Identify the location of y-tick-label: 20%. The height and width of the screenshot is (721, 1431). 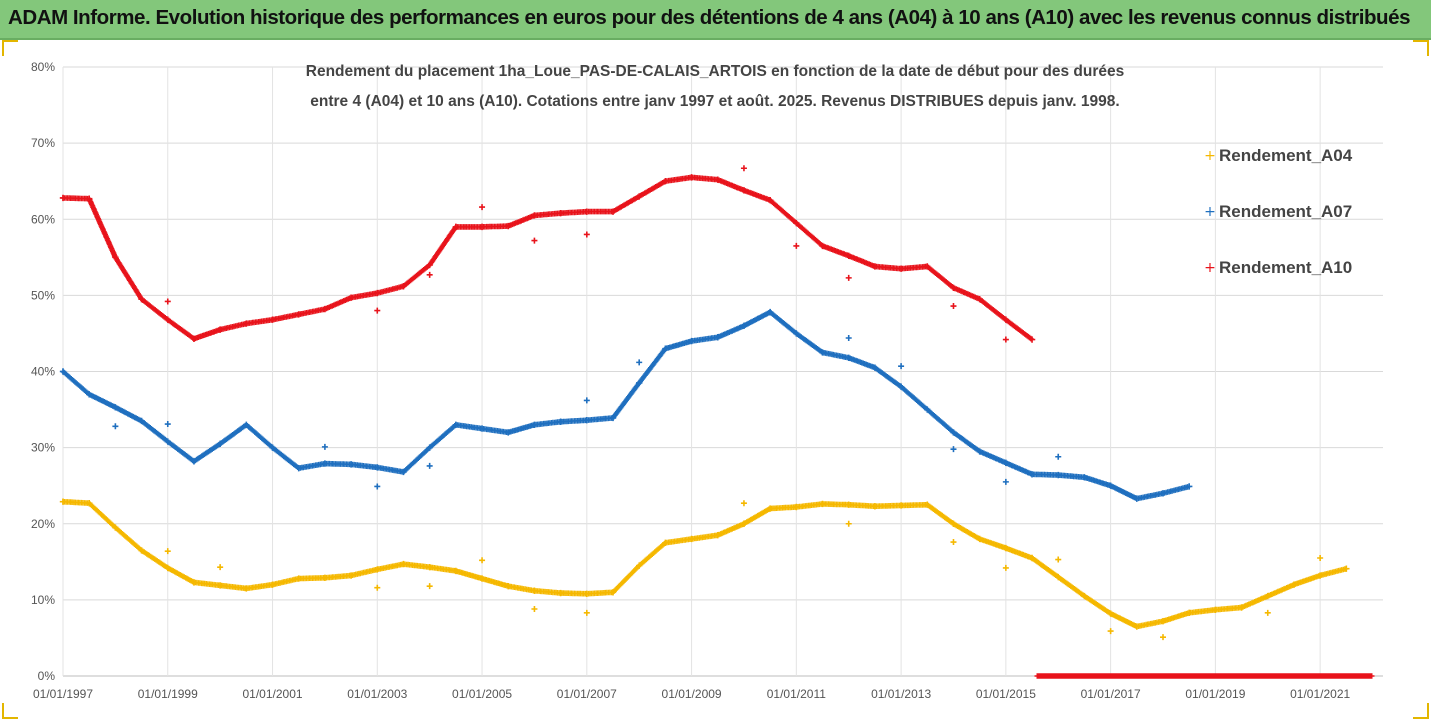
(43, 524).